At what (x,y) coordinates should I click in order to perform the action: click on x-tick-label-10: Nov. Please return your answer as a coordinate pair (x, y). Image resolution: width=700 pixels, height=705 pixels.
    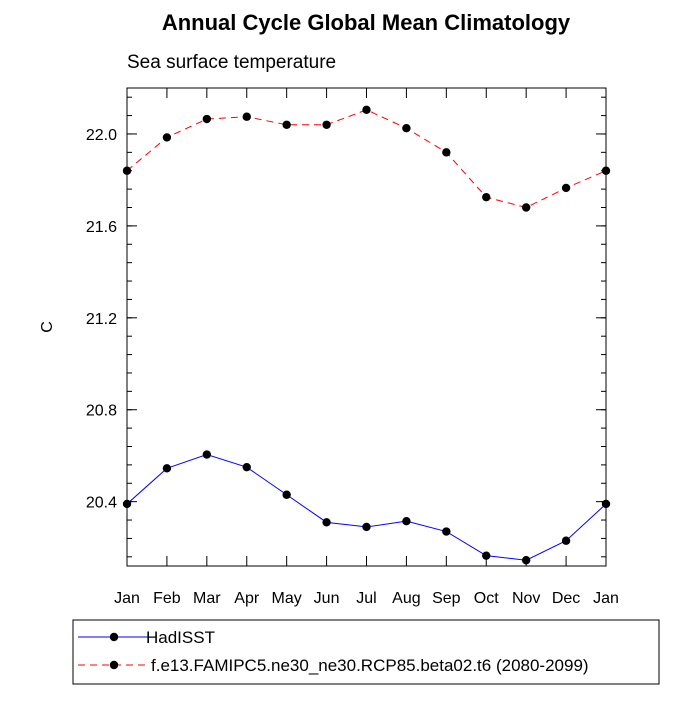
    Looking at the image, I should click on (526, 598).